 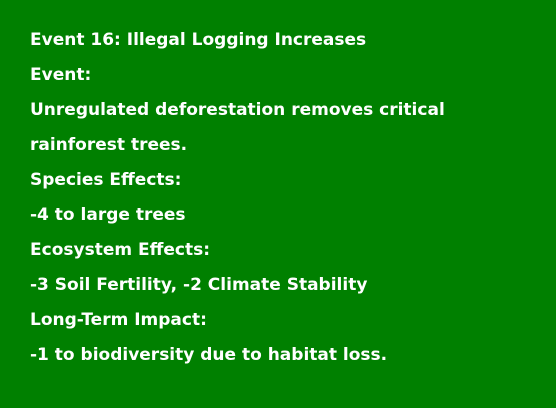 What do you see at coordinates (108, 215) in the screenshot?
I see `species-effects-value: -4 to large trees` at bounding box center [108, 215].